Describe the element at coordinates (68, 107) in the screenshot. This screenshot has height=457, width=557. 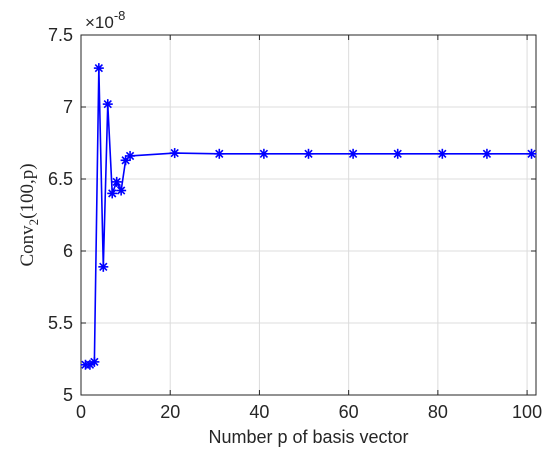
I see `y-tick-label: 7` at that location.